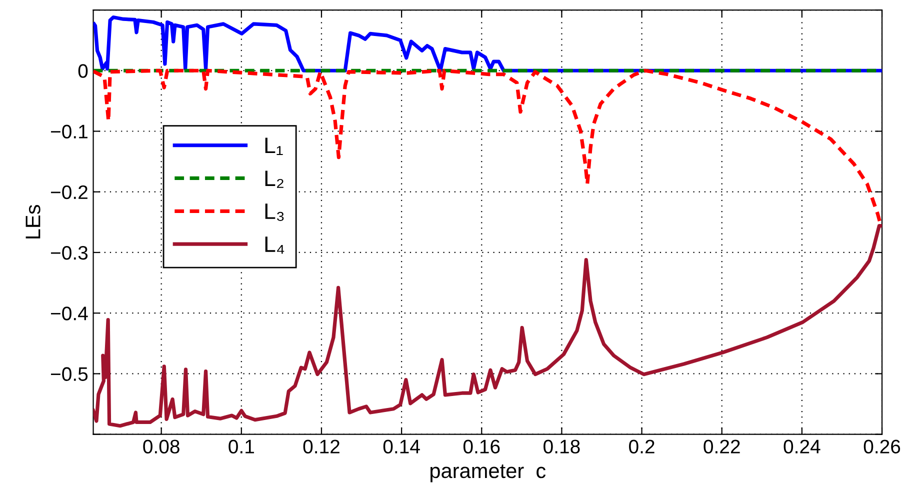 The image size is (918, 493). What do you see at coordinates (274, 212) in the screenshot?
I see `legend-label: L₃` at bounding box center [274, 212].